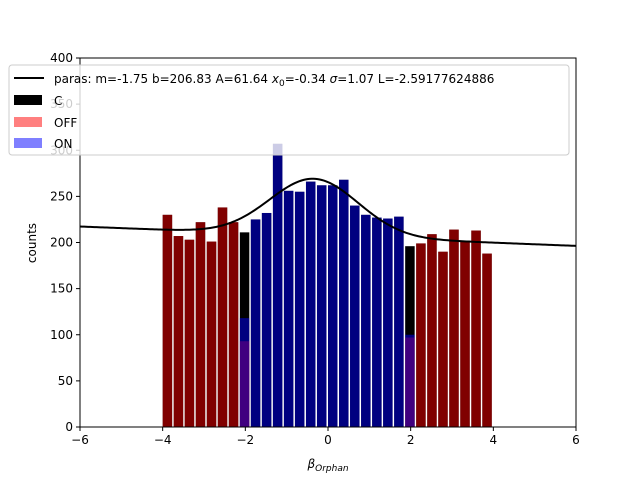  Describe the element at coordinates (307, 79) in the screenshot. I see `legend-fit-mid: =-0.34` at that location.